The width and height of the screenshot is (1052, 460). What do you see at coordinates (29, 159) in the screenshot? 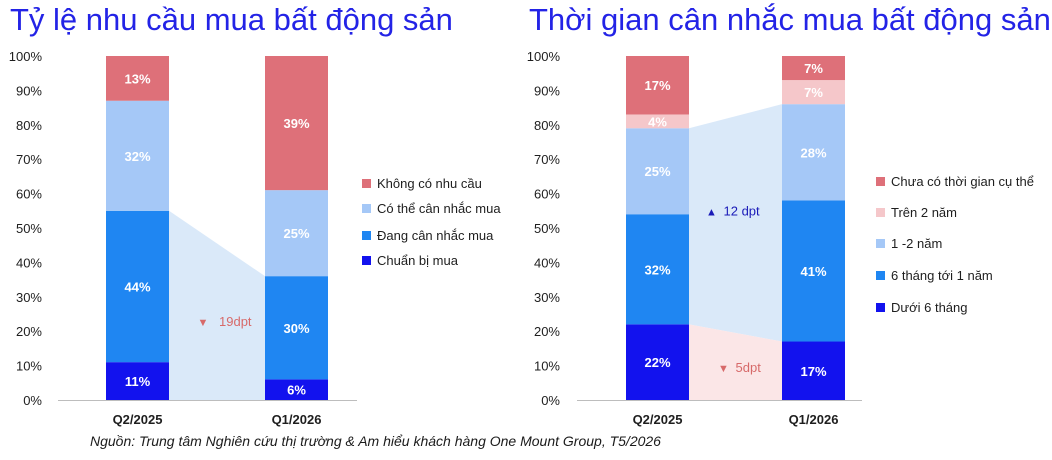
I see `y-tick-label-left: 70%` at bounding box center [29, 159].